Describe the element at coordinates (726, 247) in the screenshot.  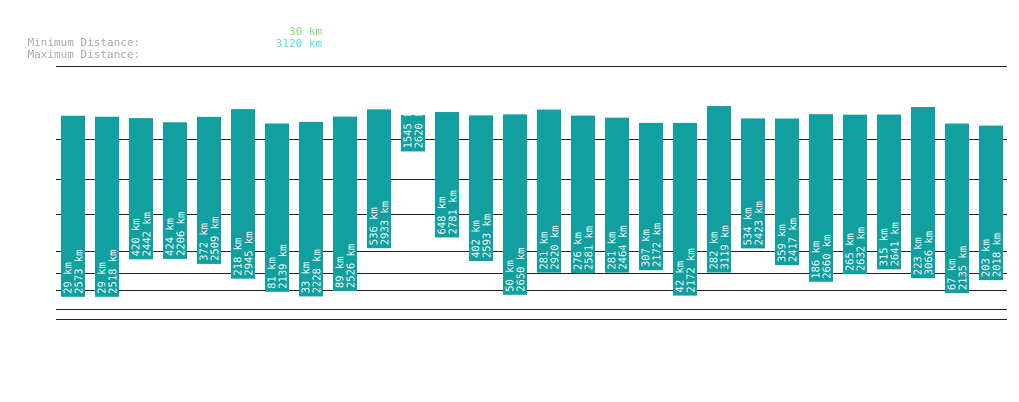
I see `max-distance-label: 3119 km` at that location.